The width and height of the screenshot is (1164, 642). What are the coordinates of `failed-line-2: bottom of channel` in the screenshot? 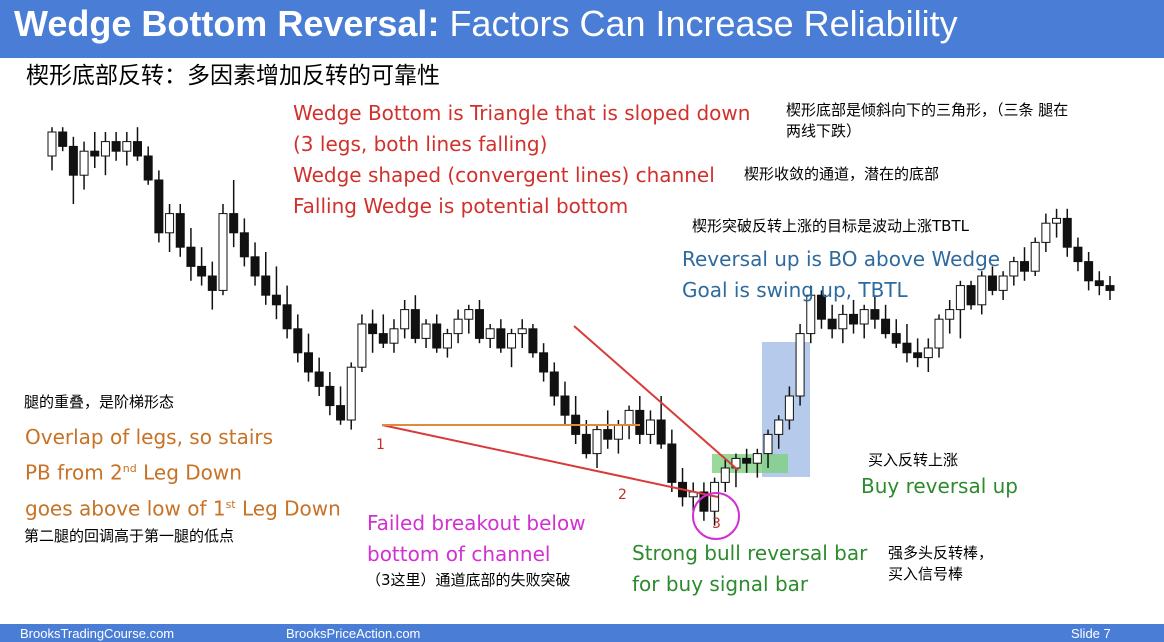 It's located at (459, 554).